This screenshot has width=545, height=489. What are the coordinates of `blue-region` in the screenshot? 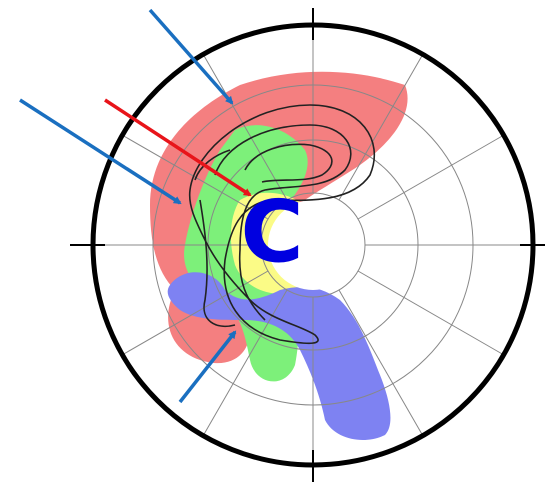 It's located at (279, 356).